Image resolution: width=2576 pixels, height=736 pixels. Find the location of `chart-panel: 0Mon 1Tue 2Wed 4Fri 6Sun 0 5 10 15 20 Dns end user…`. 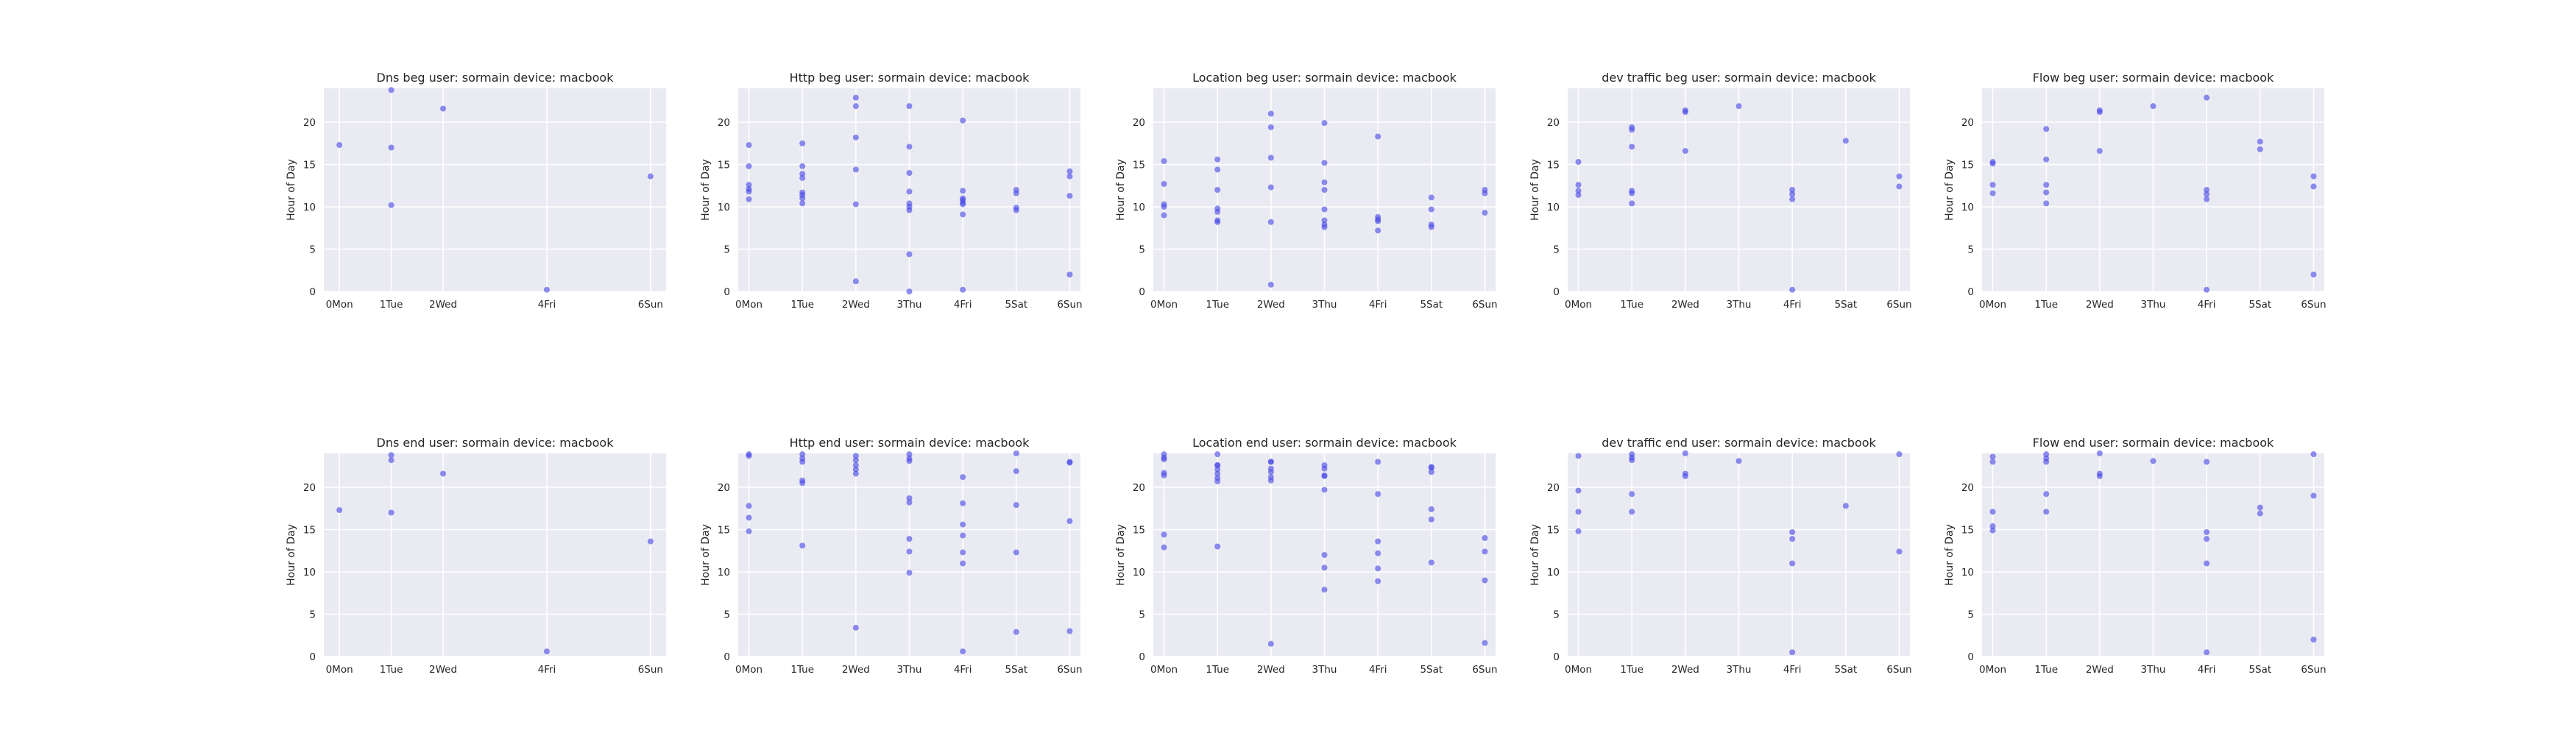

chart-panel: 0Mon 1Tue 2Wed 4Fri 6Sun 0 5 10 15 20 Dns end user… is located at coordinates (476, 556).